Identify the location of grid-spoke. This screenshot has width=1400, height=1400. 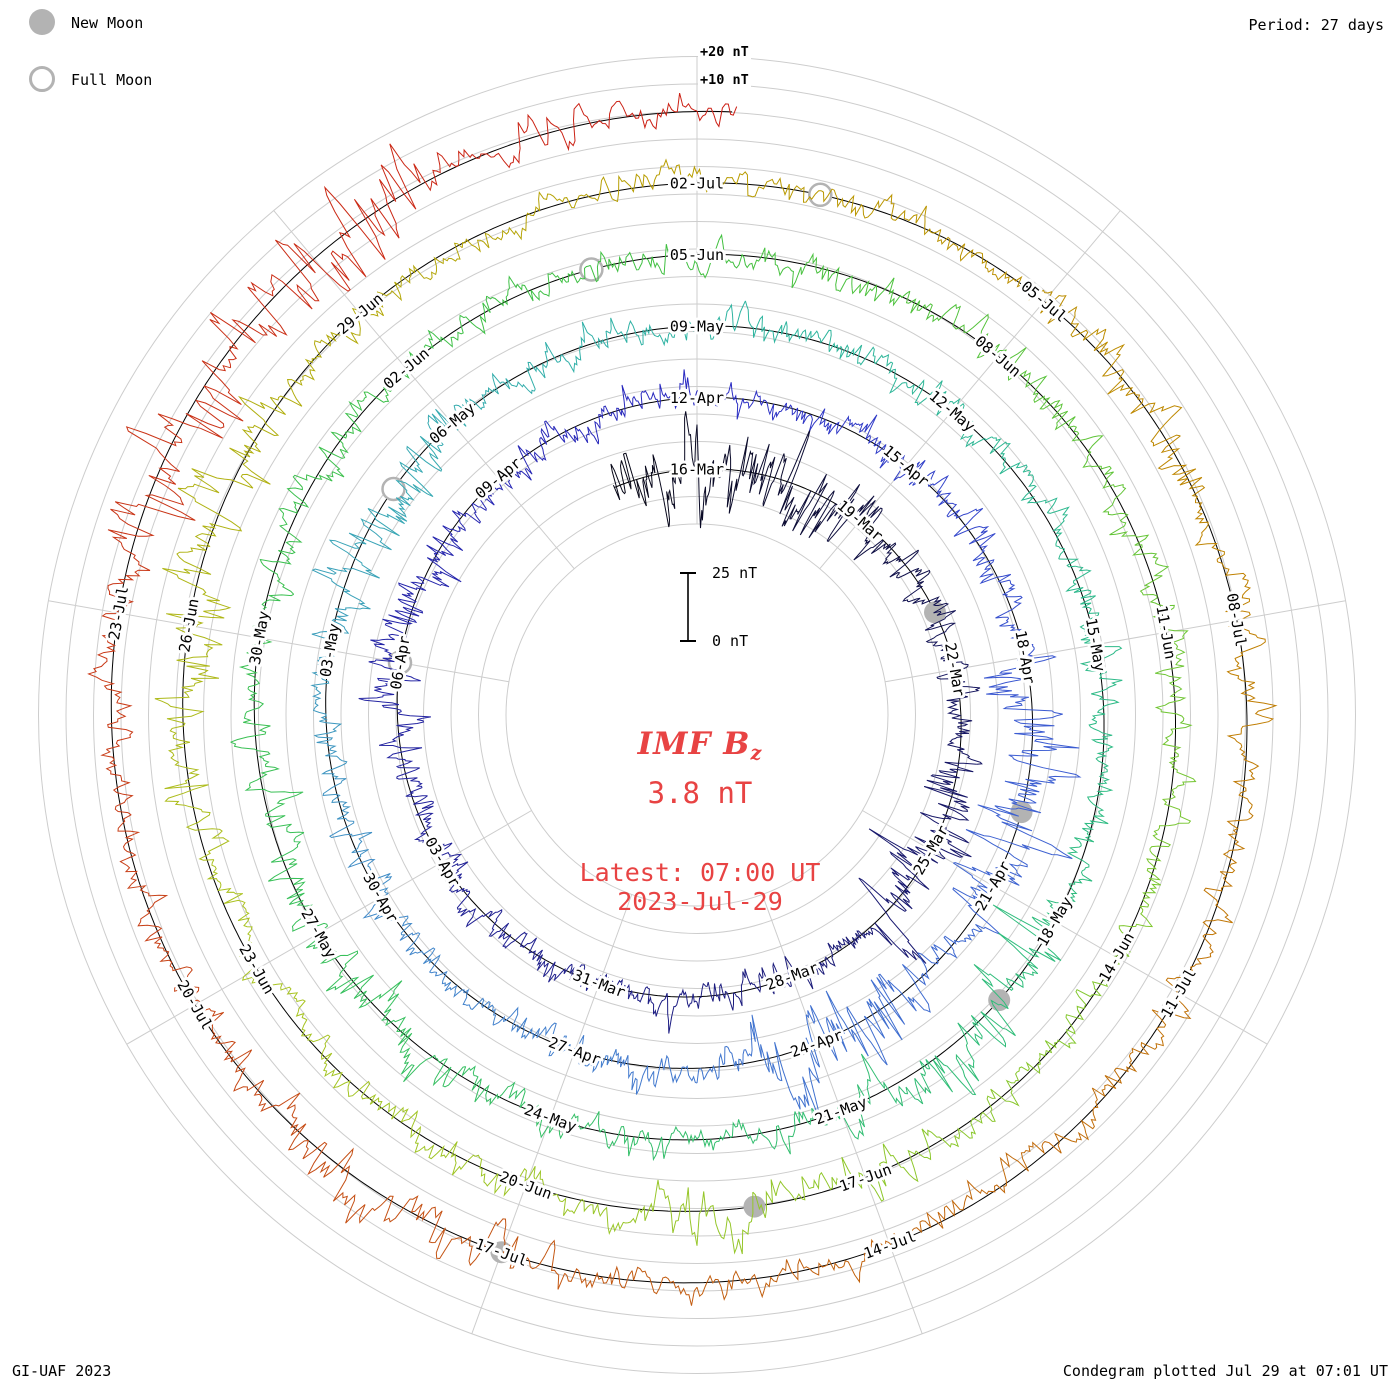
(329, 927).